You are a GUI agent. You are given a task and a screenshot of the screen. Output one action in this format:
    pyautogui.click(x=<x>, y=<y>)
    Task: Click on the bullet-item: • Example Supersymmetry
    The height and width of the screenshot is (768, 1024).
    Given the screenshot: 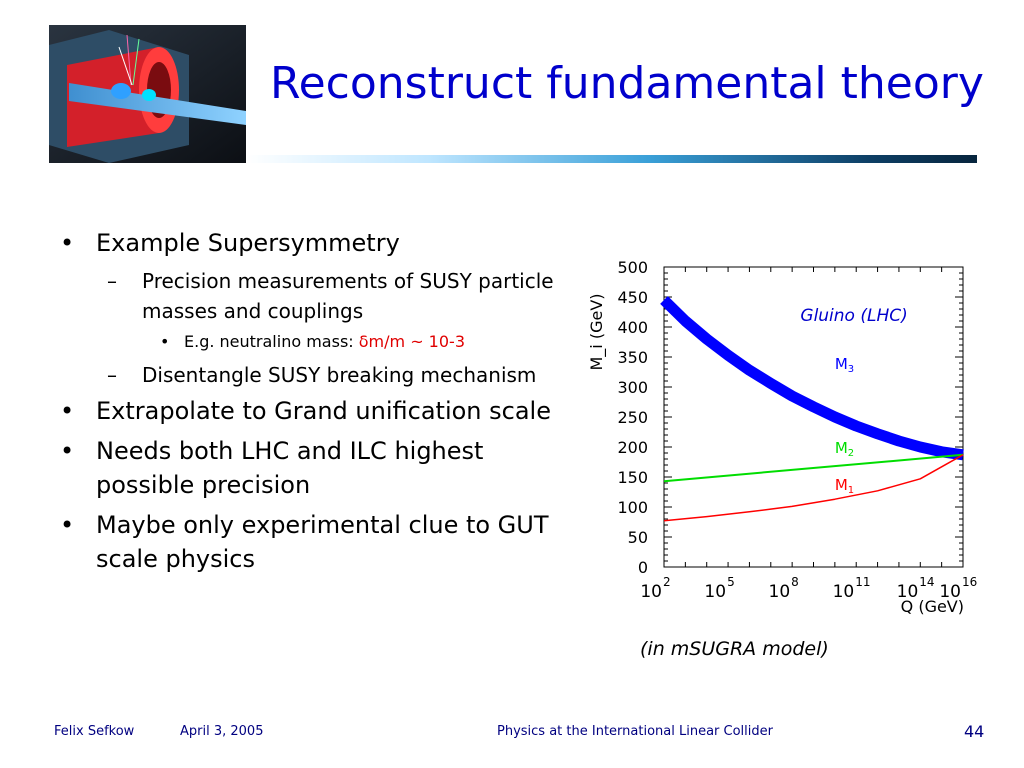 What is the action you would take?
    pyautogui.click(x=306, y=243)
    